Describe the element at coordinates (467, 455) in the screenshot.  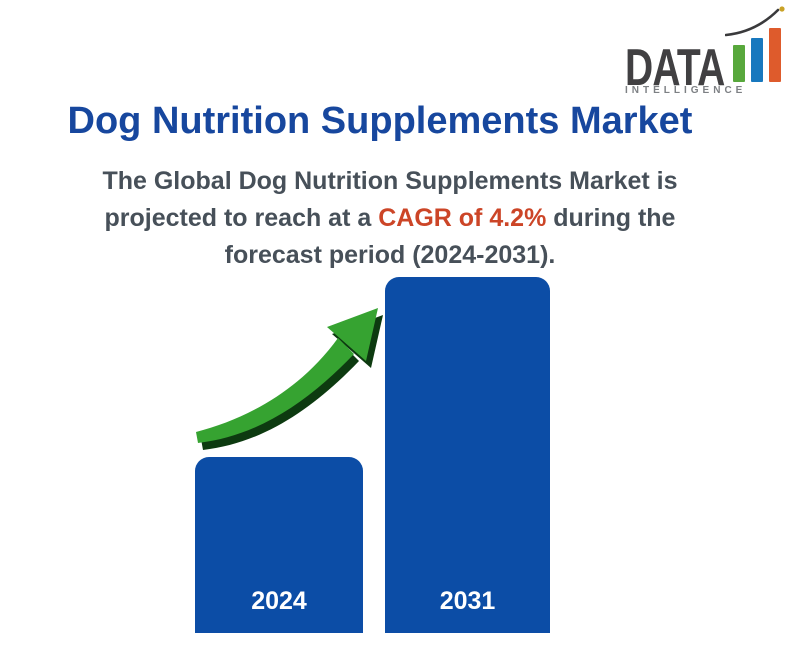
I see `bar-2031: 2031` at that location.